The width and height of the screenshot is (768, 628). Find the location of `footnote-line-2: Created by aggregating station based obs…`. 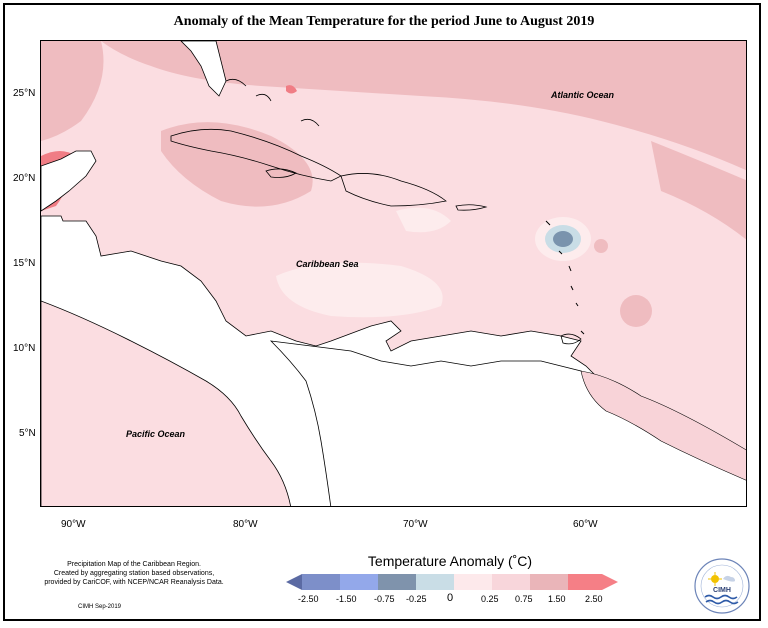

footnote-line-2: Created by aggregating station based obs… is located at coordinates (134, 573).